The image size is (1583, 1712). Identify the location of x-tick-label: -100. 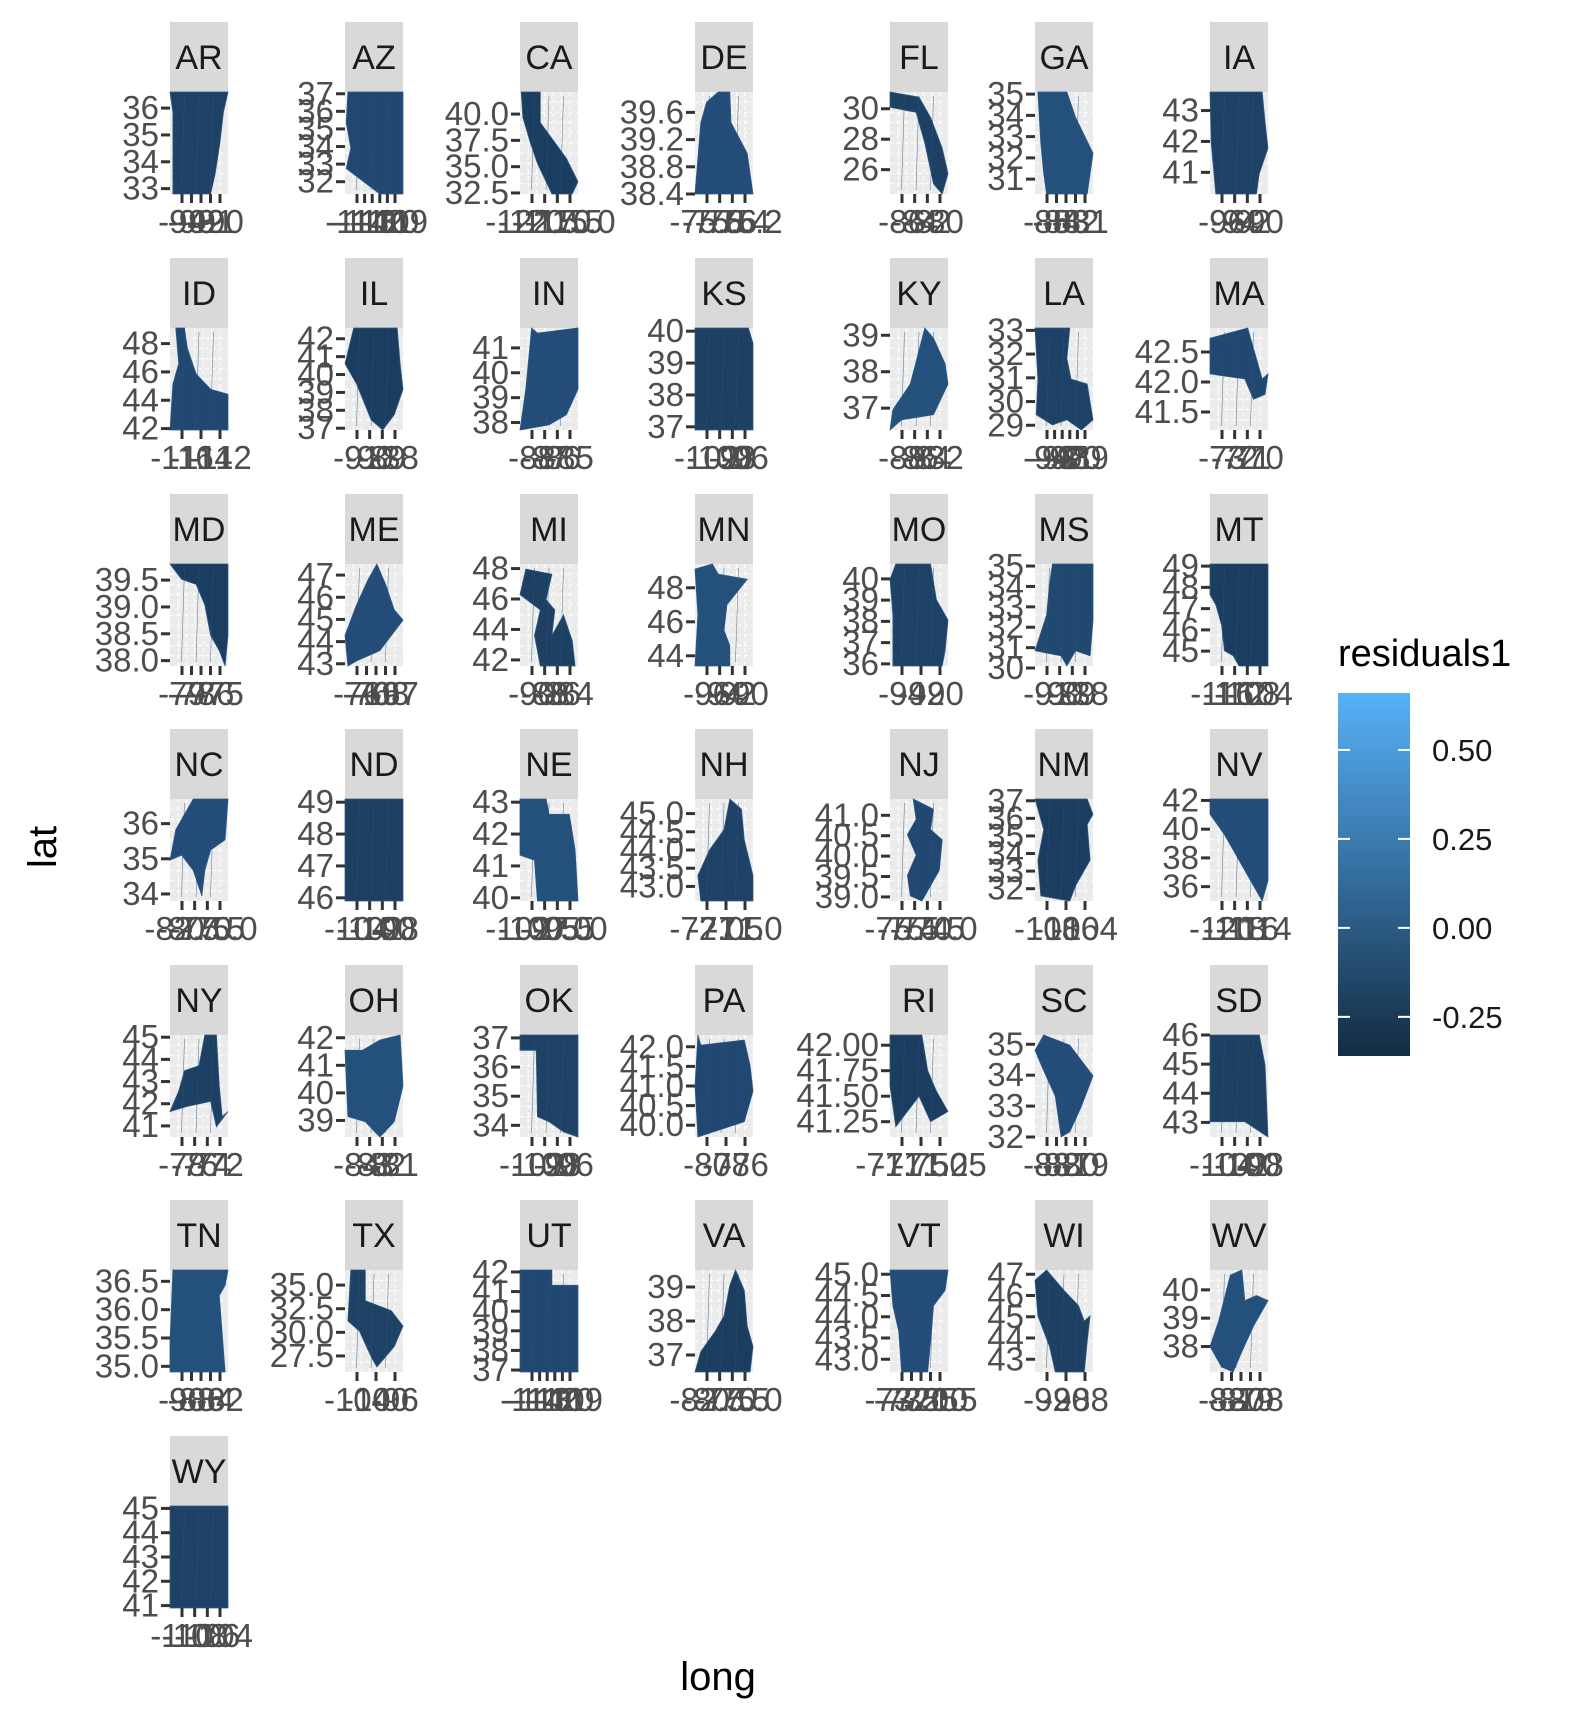
(545, 1164).